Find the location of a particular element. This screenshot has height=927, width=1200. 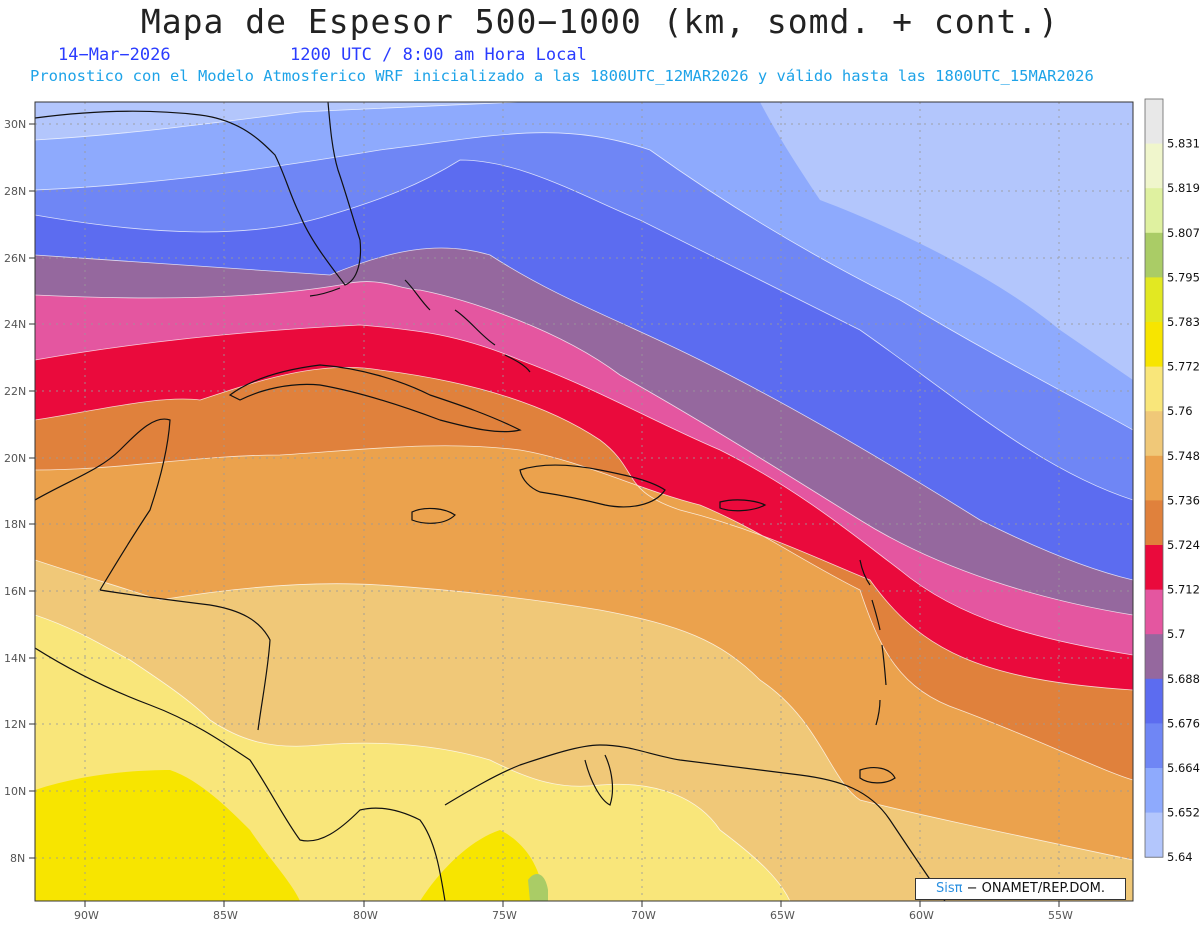

coast-cuba is located at coordinates (375, 398).